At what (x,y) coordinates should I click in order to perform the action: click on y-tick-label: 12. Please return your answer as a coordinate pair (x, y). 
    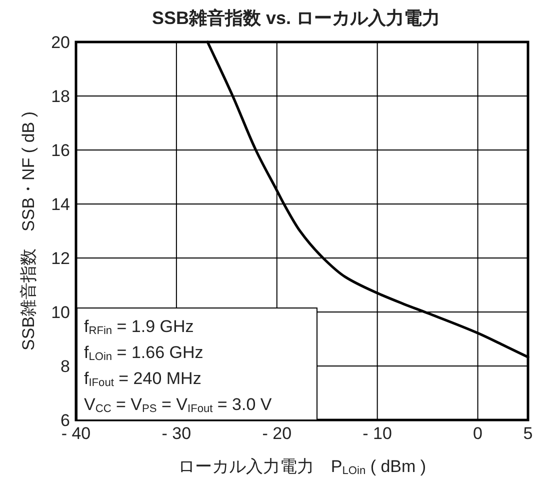
    Looking at the image, I should click on (60, 258).